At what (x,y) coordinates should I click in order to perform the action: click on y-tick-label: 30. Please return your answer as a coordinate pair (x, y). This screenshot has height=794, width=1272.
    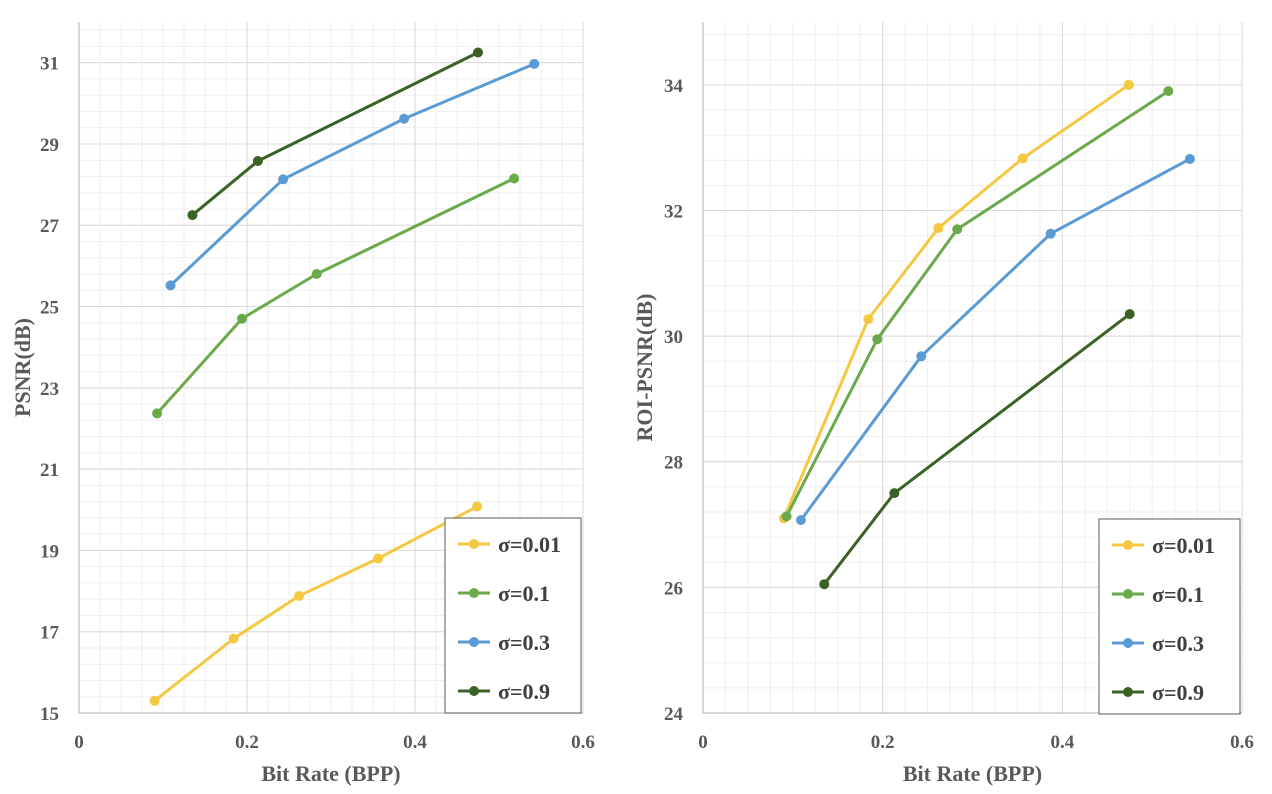
    Looking at the image, I should click on (673, 337).